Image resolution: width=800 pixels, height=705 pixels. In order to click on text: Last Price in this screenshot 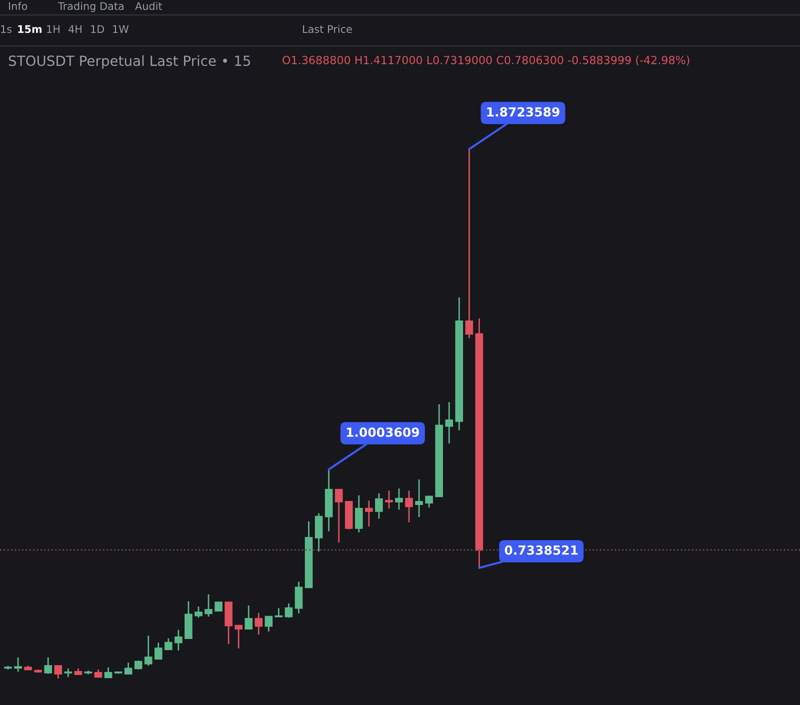, I will do `click(327, 29)`.